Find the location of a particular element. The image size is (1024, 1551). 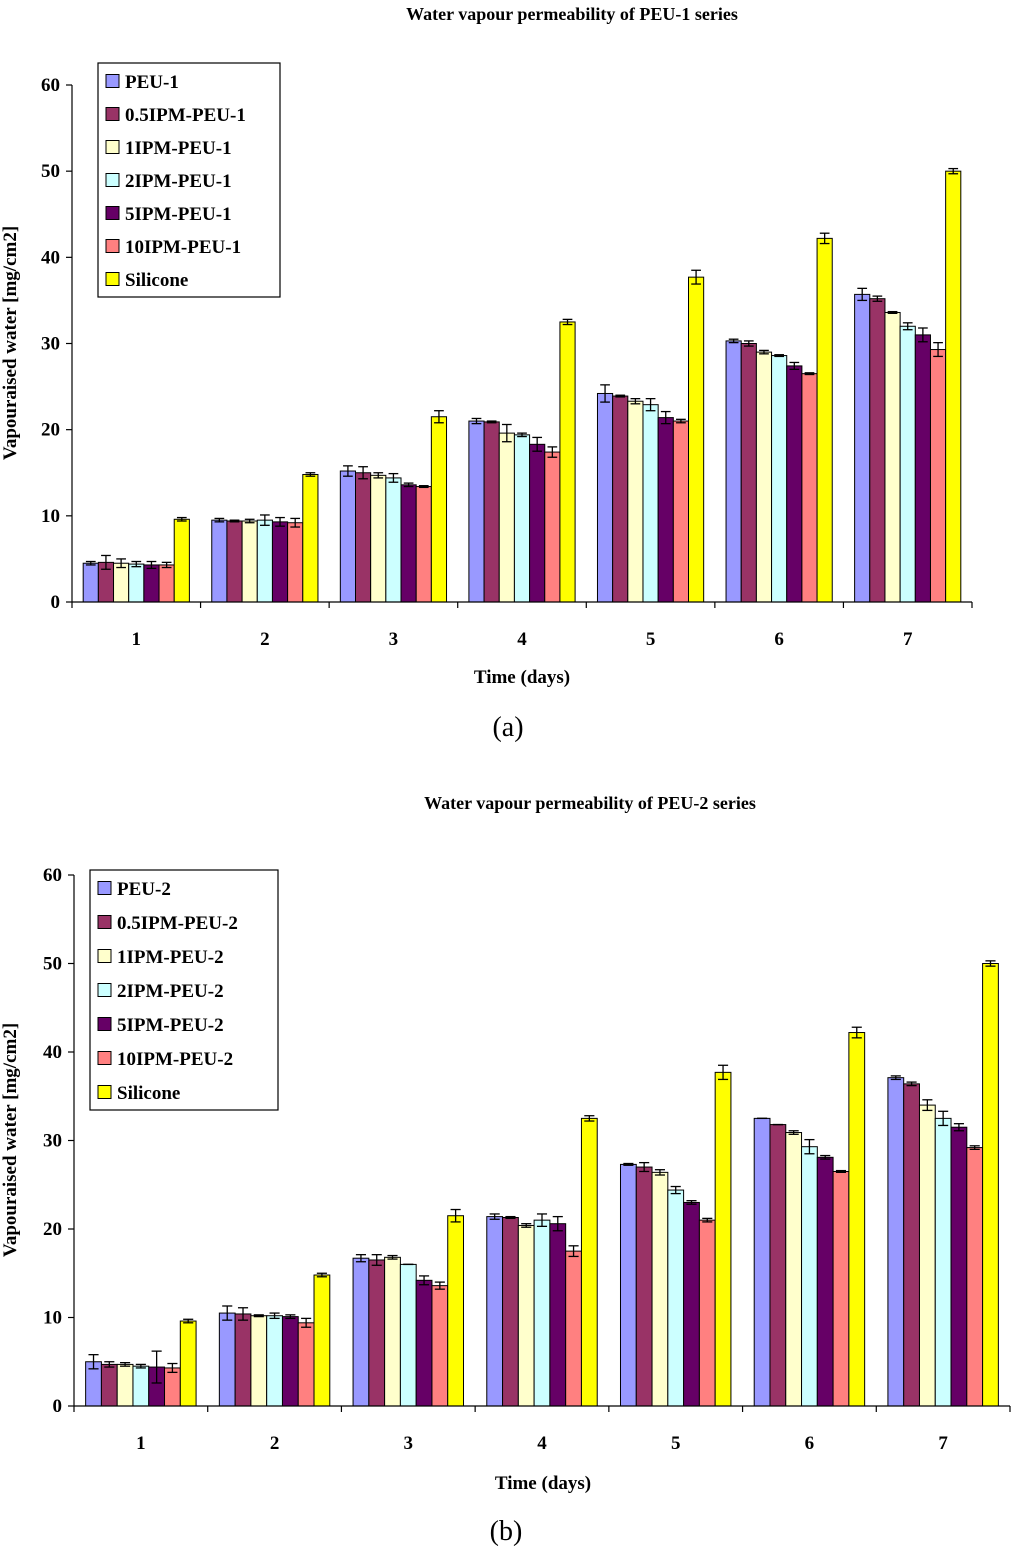

legend-label: 10IPM-PEU-1 is located at coordinates (183, 247).